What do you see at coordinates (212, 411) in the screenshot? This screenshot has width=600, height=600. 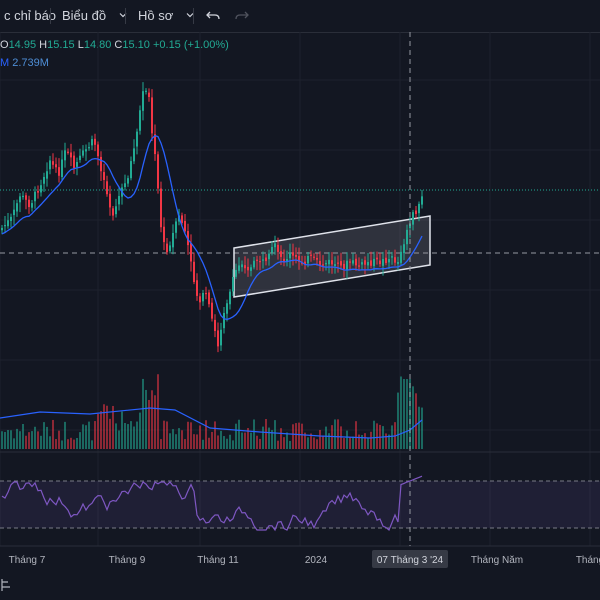 I see `volume-bars` at bounding box center [212, 411].